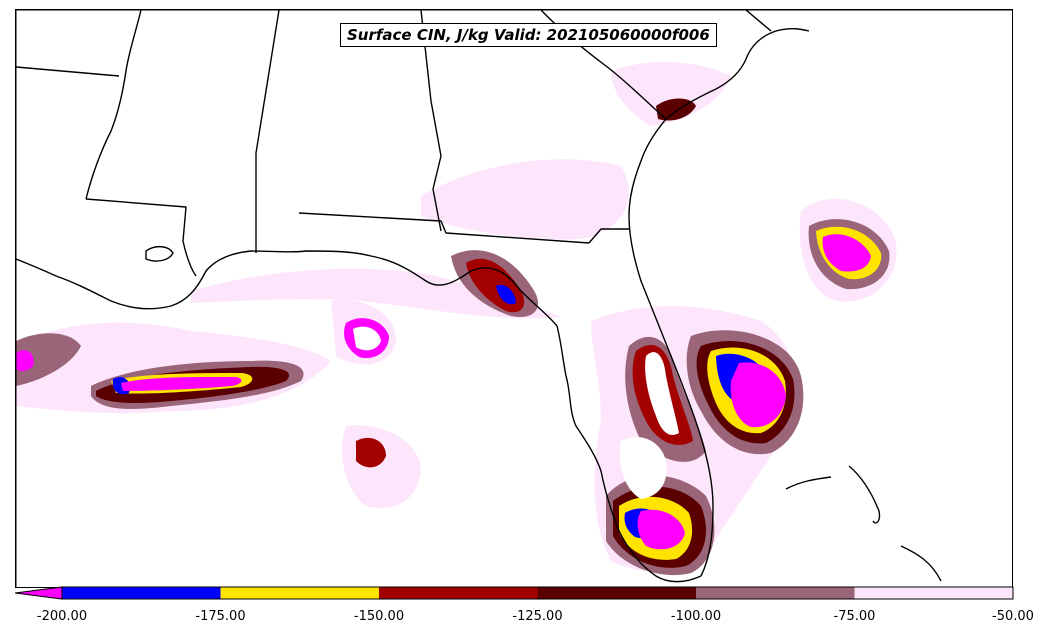  What do you see at coordinates (758, 21) in the screenshot?
I see `sc-nc-boundary` at bounding box center [758, 21].